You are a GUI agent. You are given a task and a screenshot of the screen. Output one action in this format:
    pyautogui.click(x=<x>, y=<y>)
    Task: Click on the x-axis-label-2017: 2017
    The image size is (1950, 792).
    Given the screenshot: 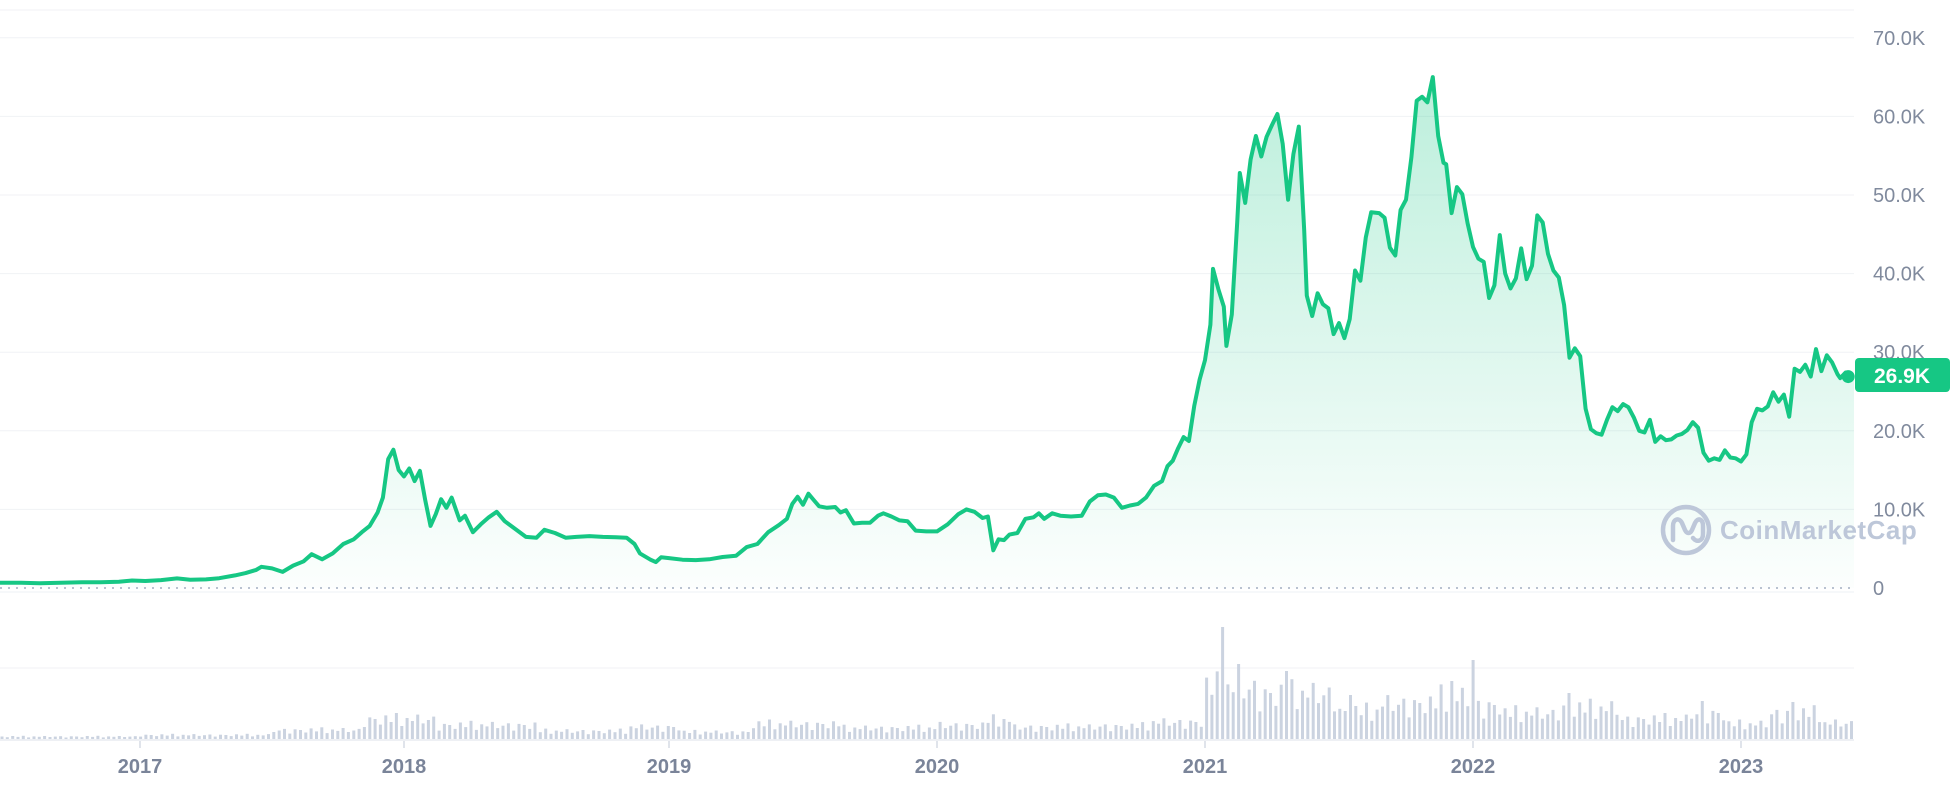 What is the action you would take?
    pyautogui.click(x=140, y=767)
    